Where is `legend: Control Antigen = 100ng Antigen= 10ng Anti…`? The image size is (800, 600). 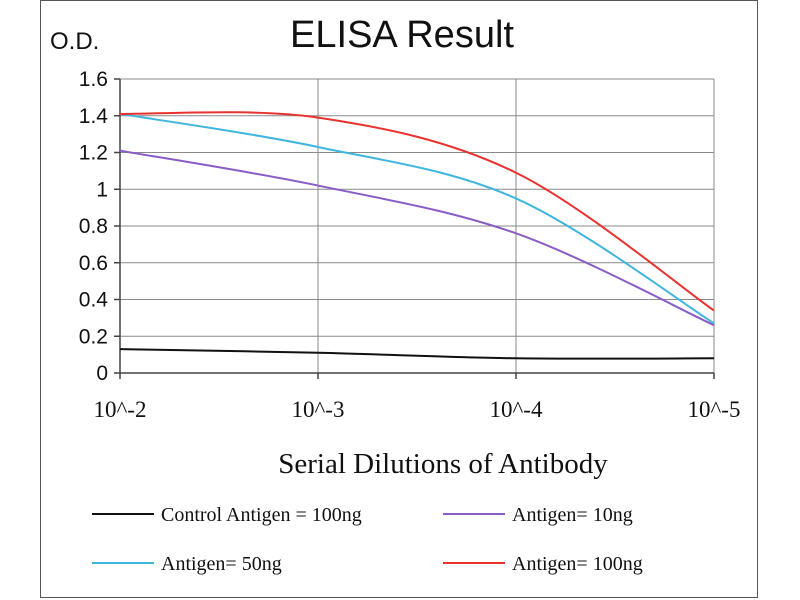 legend: Control Antigen = 100ng Antigen= 10ng Anti… is located at coordinates (367, 539).